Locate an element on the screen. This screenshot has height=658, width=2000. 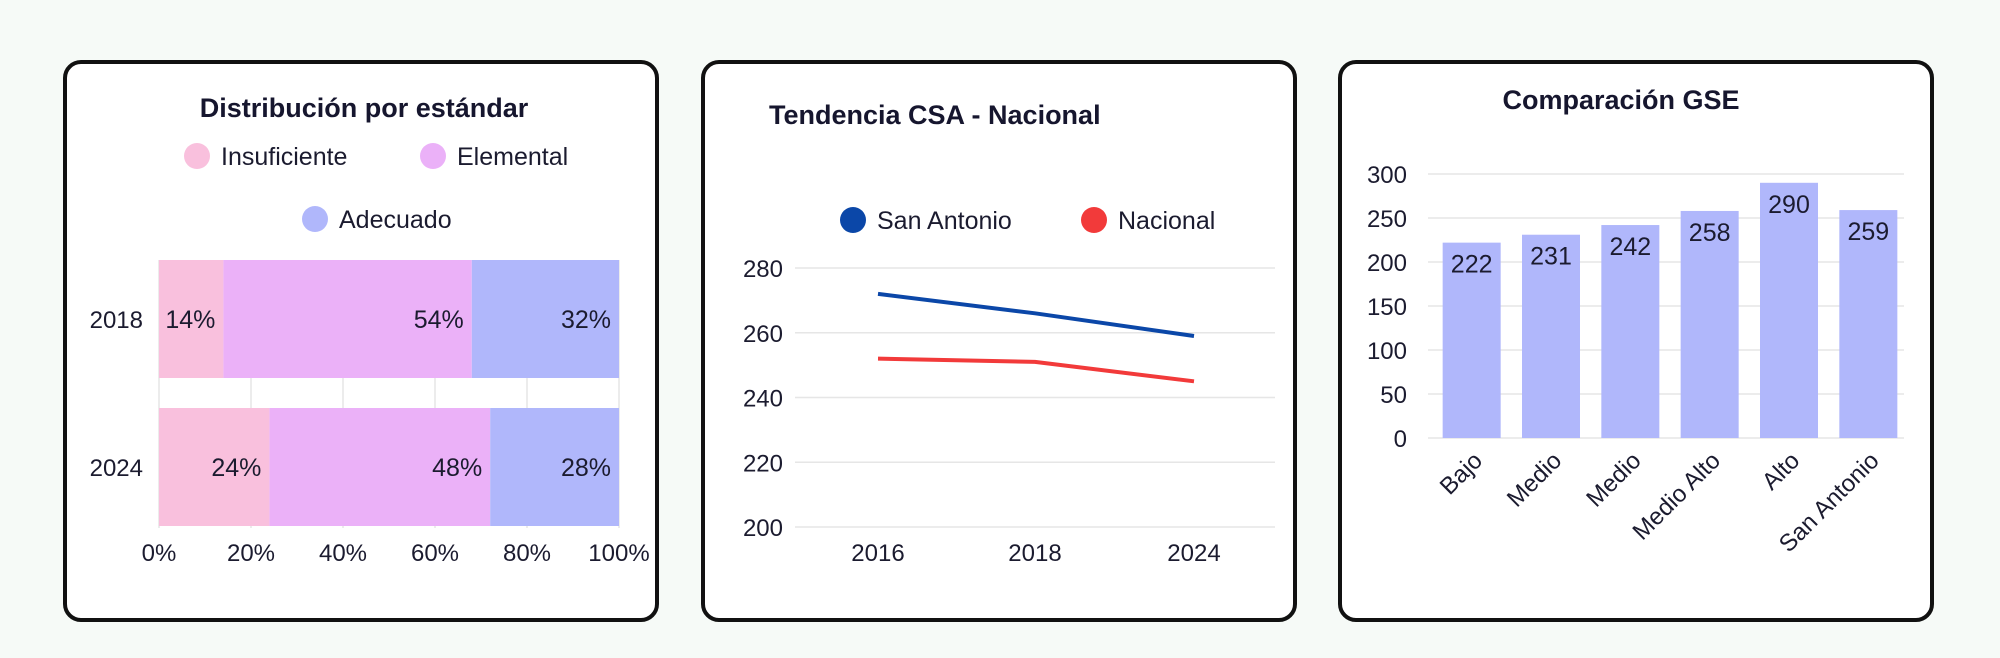
x-tick-label: Medio Alto is located at coordinates (1677, 496).